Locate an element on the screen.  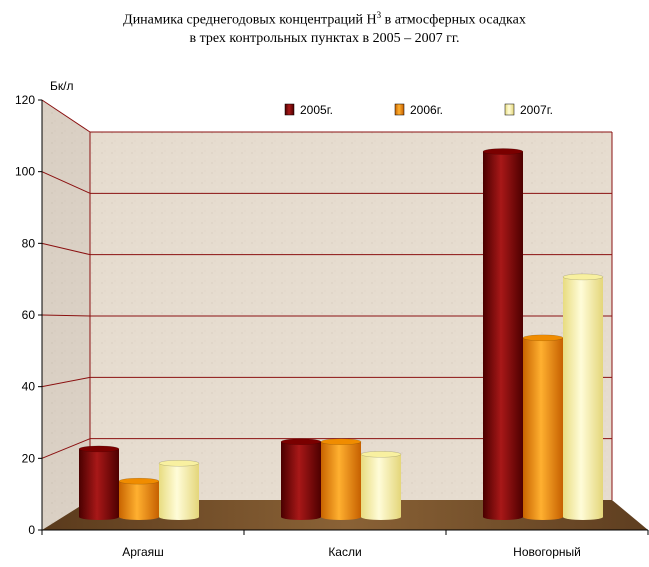
legend-label: 2005г. is located at coordinates (316, 110).